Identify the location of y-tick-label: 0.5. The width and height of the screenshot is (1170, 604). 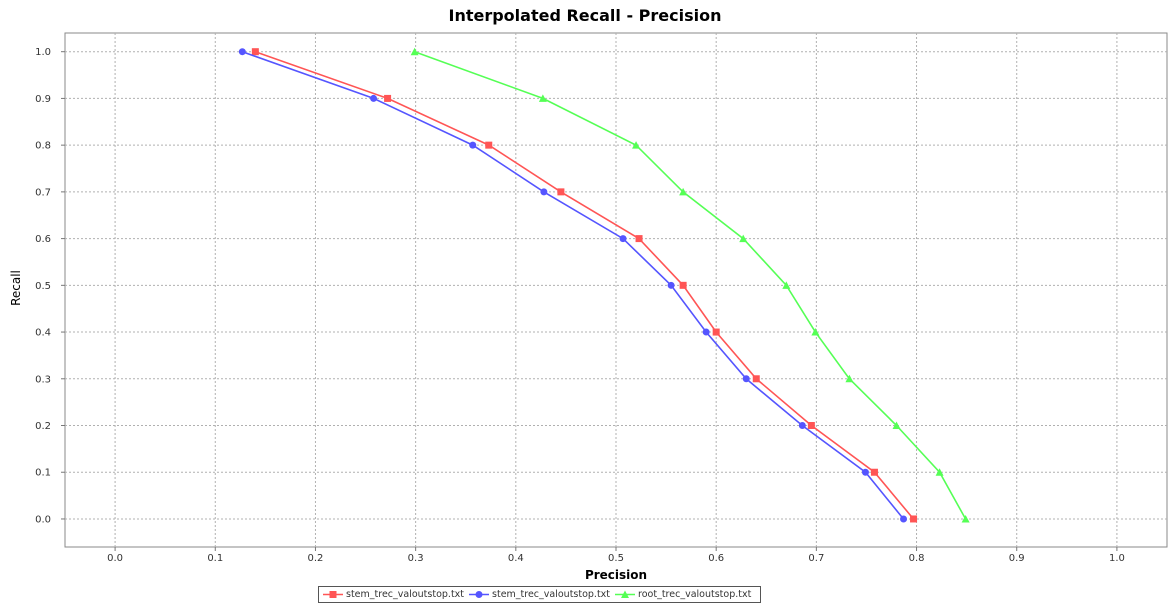
(43, 286).